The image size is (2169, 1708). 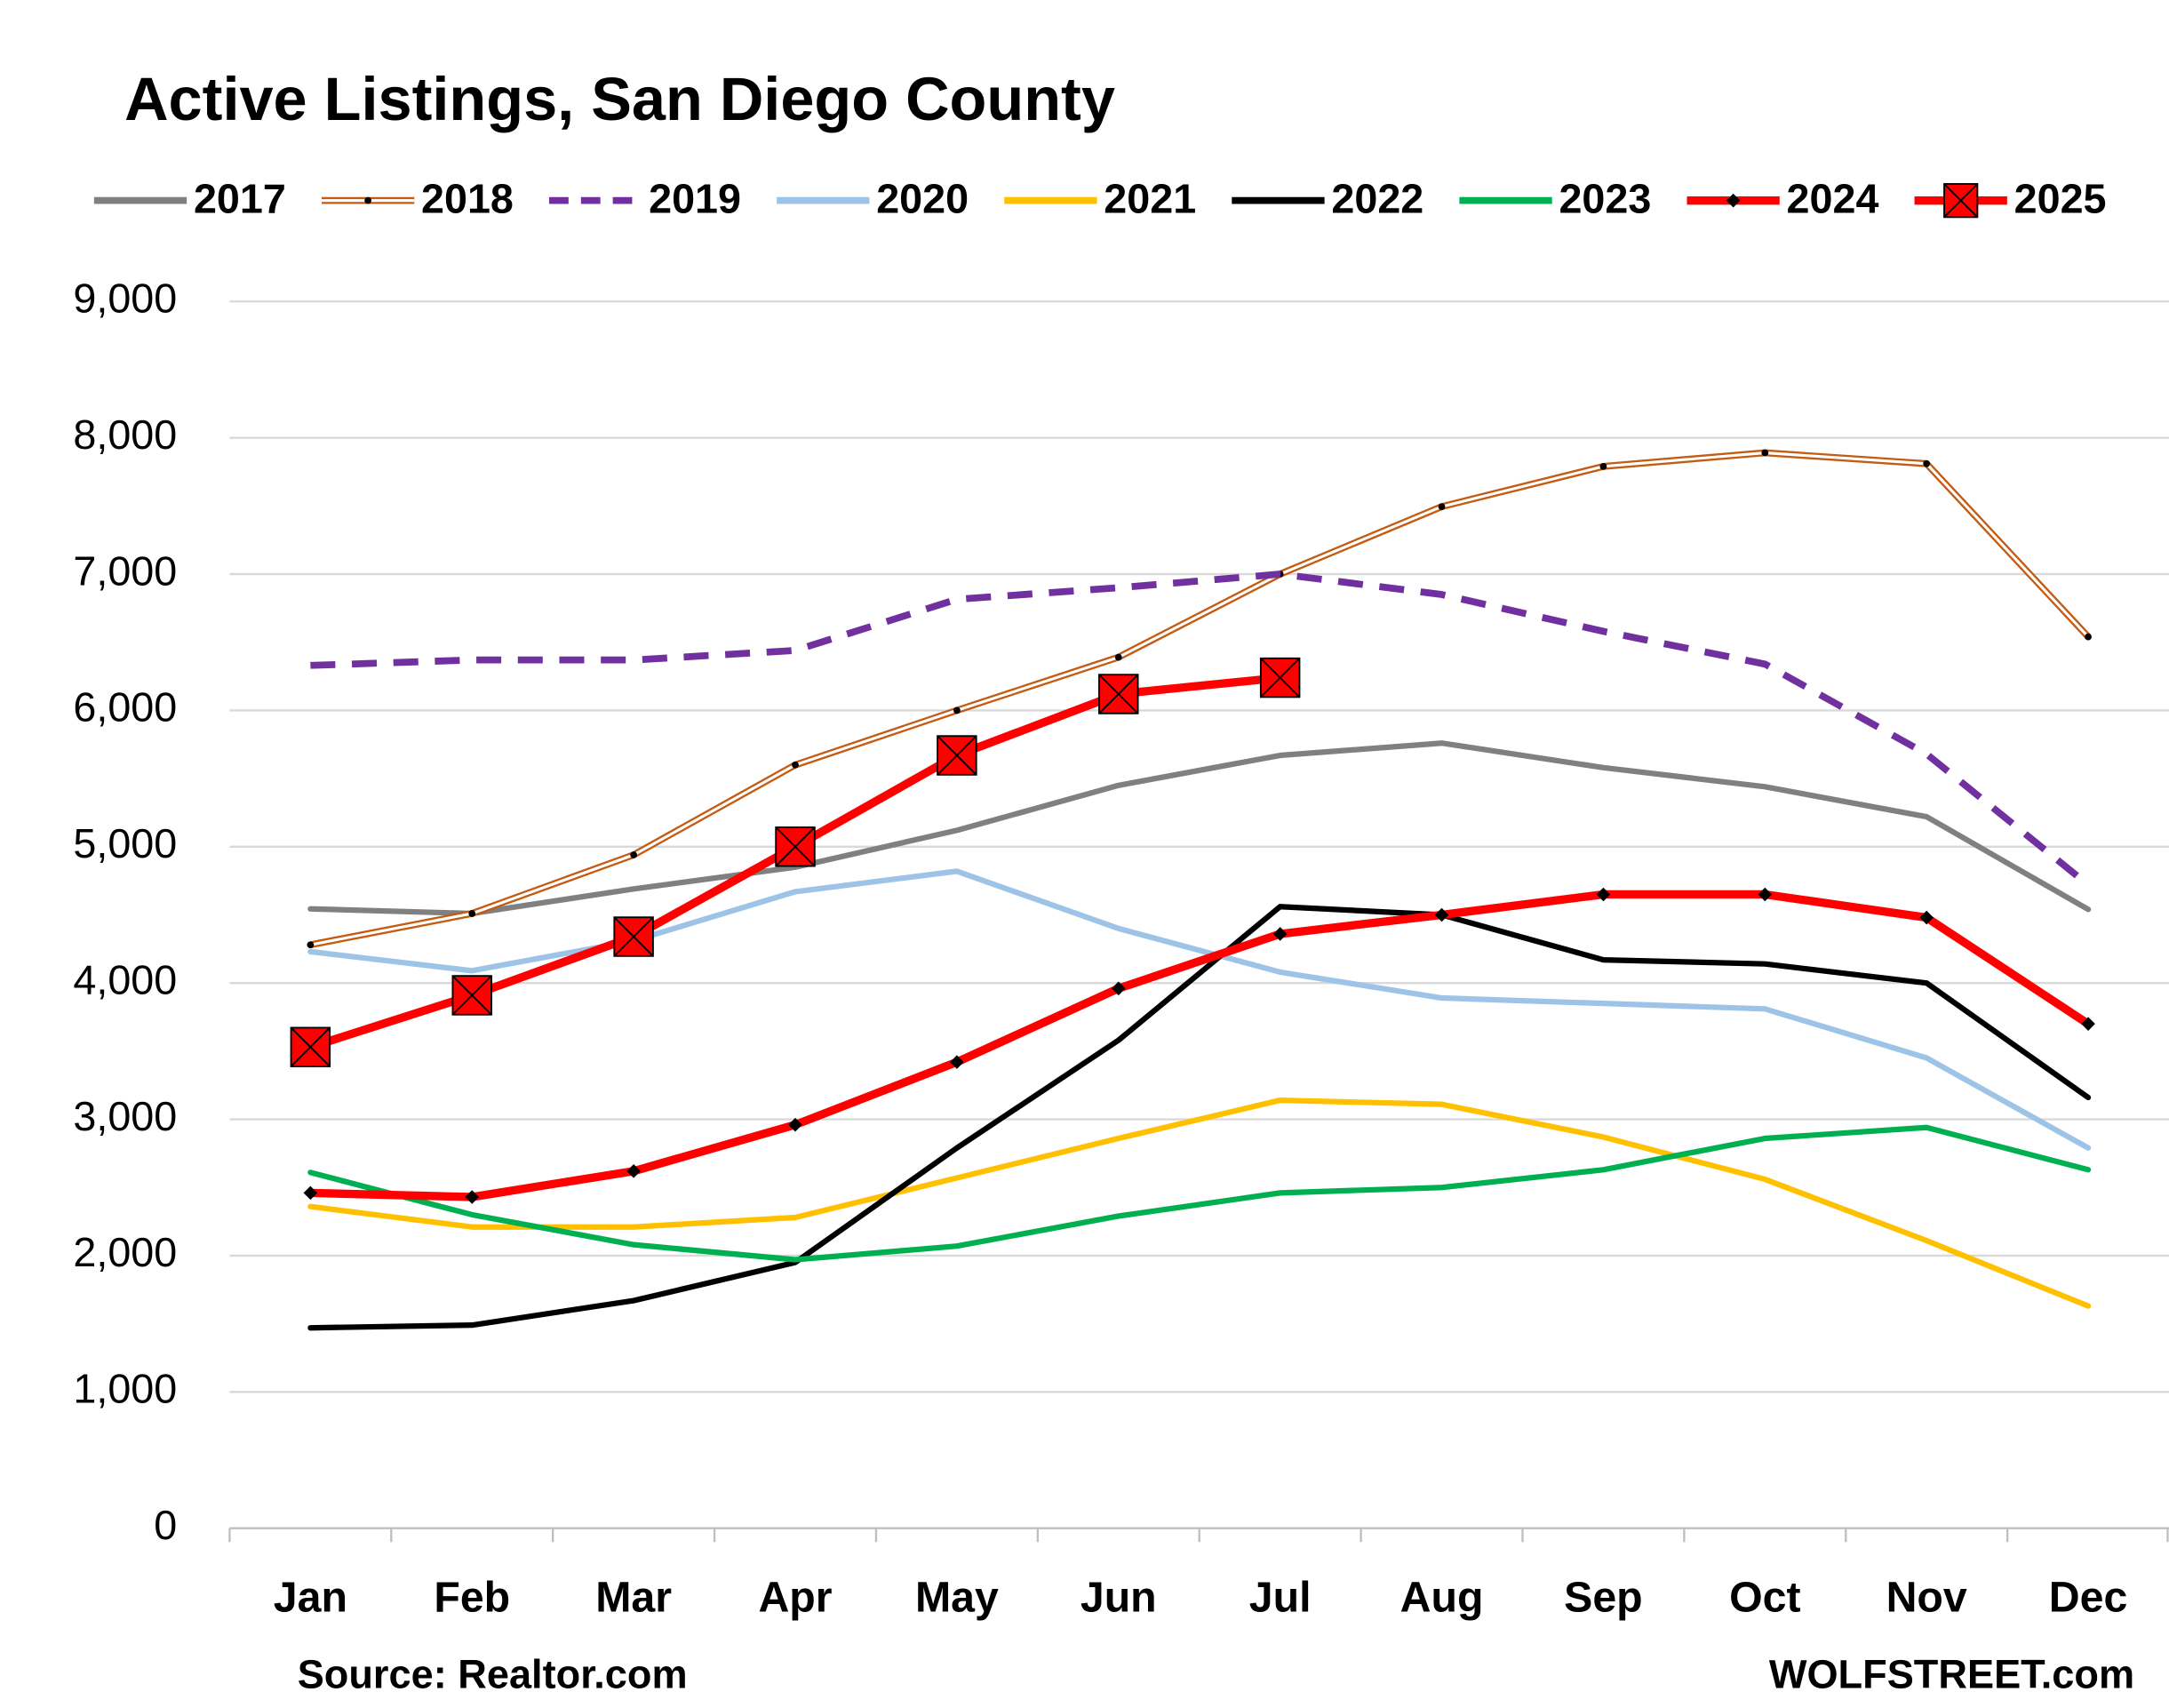 What do you see at coordinates (467, 199) in the screenshot?
I see `legend-label: 2018` at bounding box center [467, 199].